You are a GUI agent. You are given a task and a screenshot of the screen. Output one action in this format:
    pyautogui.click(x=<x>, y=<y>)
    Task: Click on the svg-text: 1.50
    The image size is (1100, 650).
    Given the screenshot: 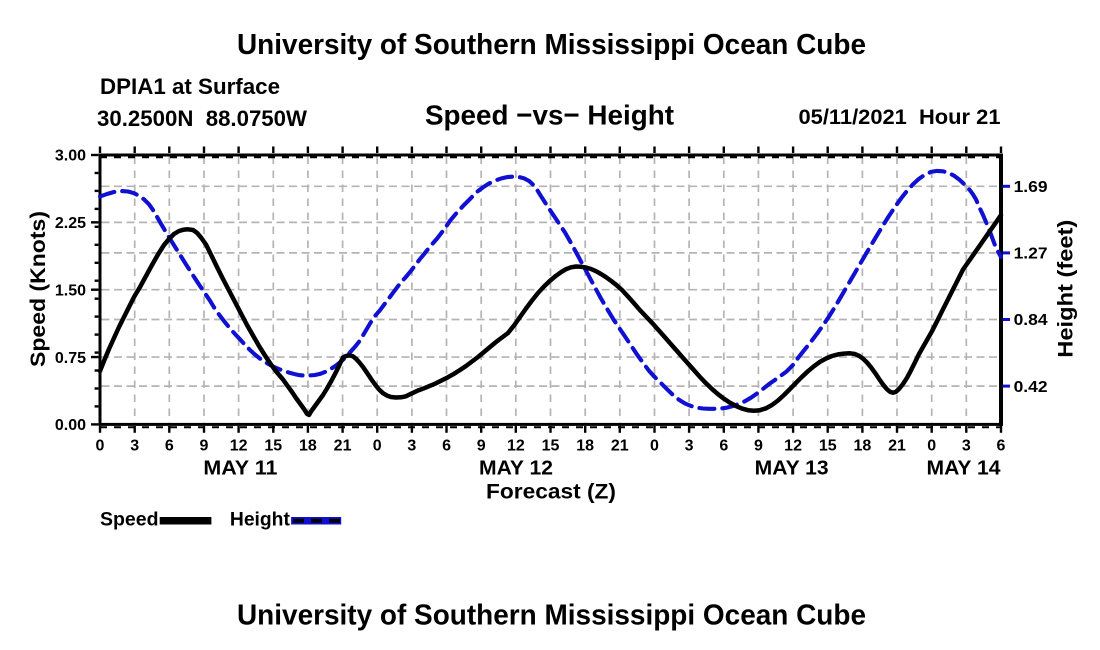 What is the action you would take?
    pyautogui.click(x=70, y=290)
    